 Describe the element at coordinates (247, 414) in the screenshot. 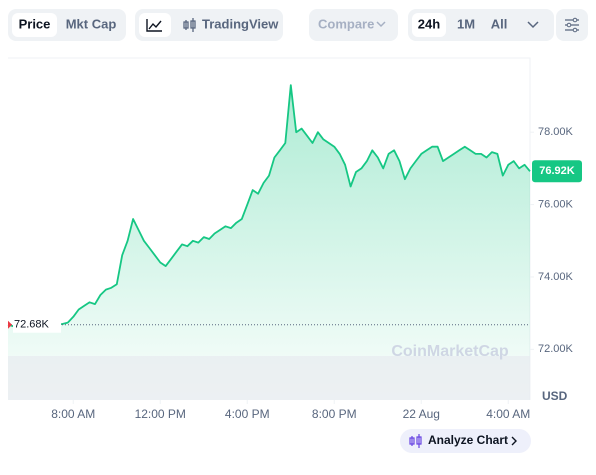

I see `x-tick-label: 4:00 PM` at that location.